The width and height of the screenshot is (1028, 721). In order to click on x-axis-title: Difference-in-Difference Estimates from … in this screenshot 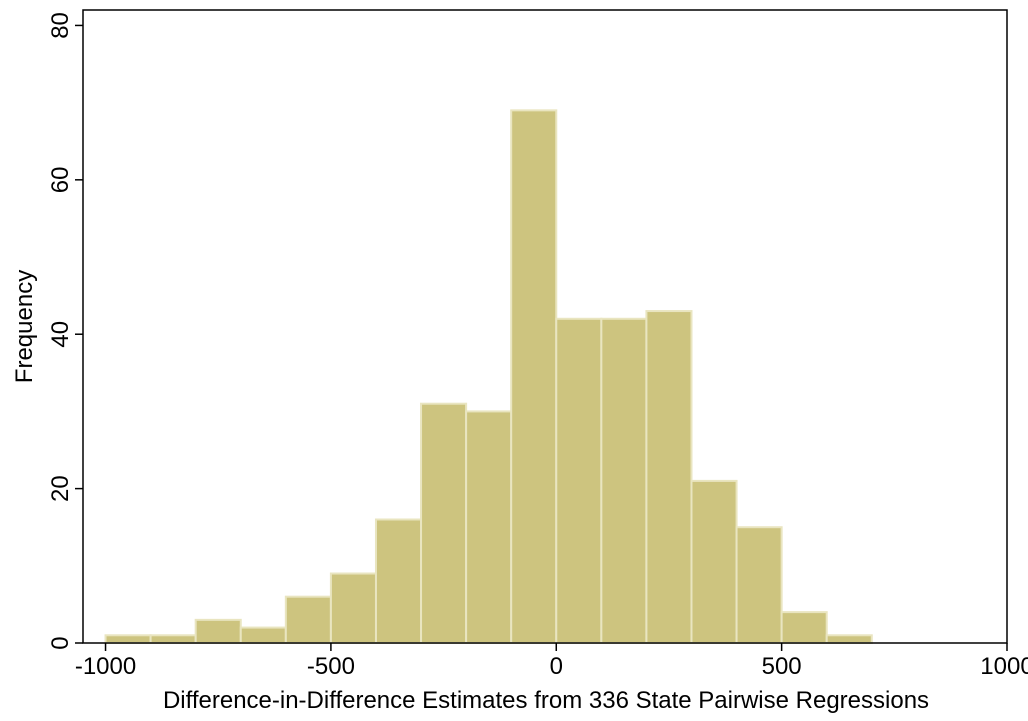, I will do `click(546, 700)`.